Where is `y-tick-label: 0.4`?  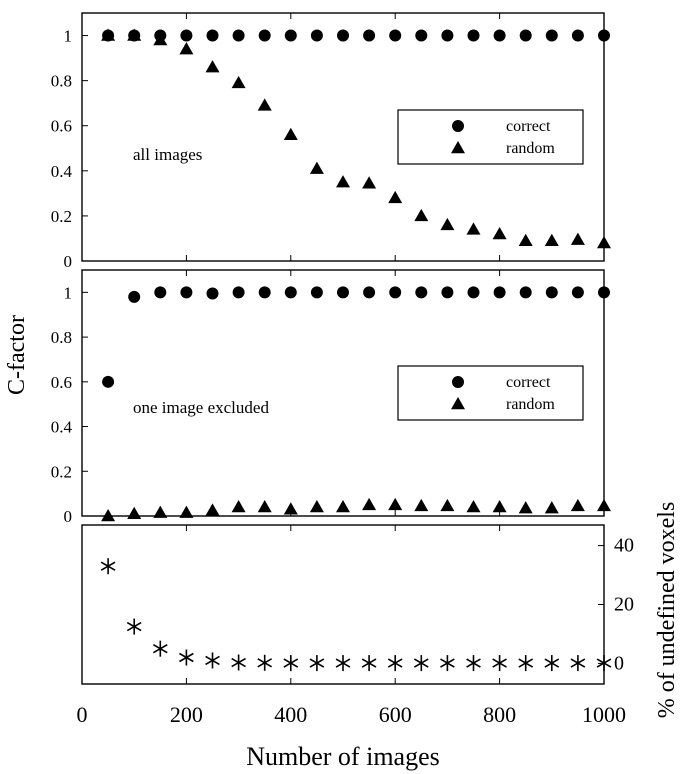 y-tick-label: 0.4 is located at coordinates (62, 427).